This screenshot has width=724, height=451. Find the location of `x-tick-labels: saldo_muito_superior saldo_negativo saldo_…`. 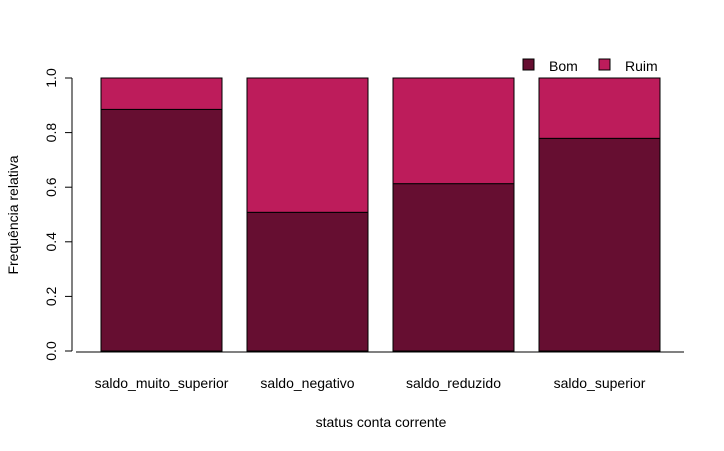

x-tick-labels: saldo_muito_superior saldo_negativo saldo_… is located at coordinates (370, 383).